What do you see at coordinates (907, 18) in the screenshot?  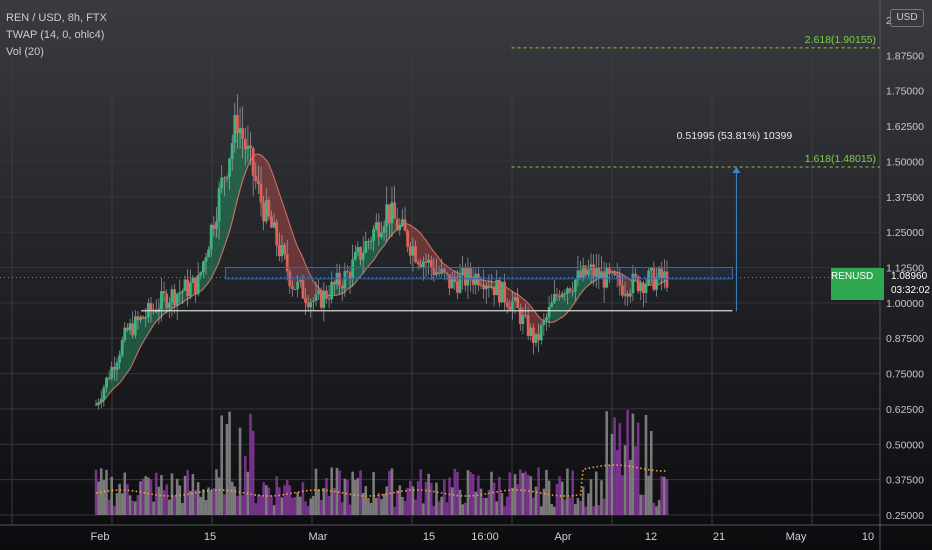 I see `currency-button: USD` at bounding box center [907, 18].